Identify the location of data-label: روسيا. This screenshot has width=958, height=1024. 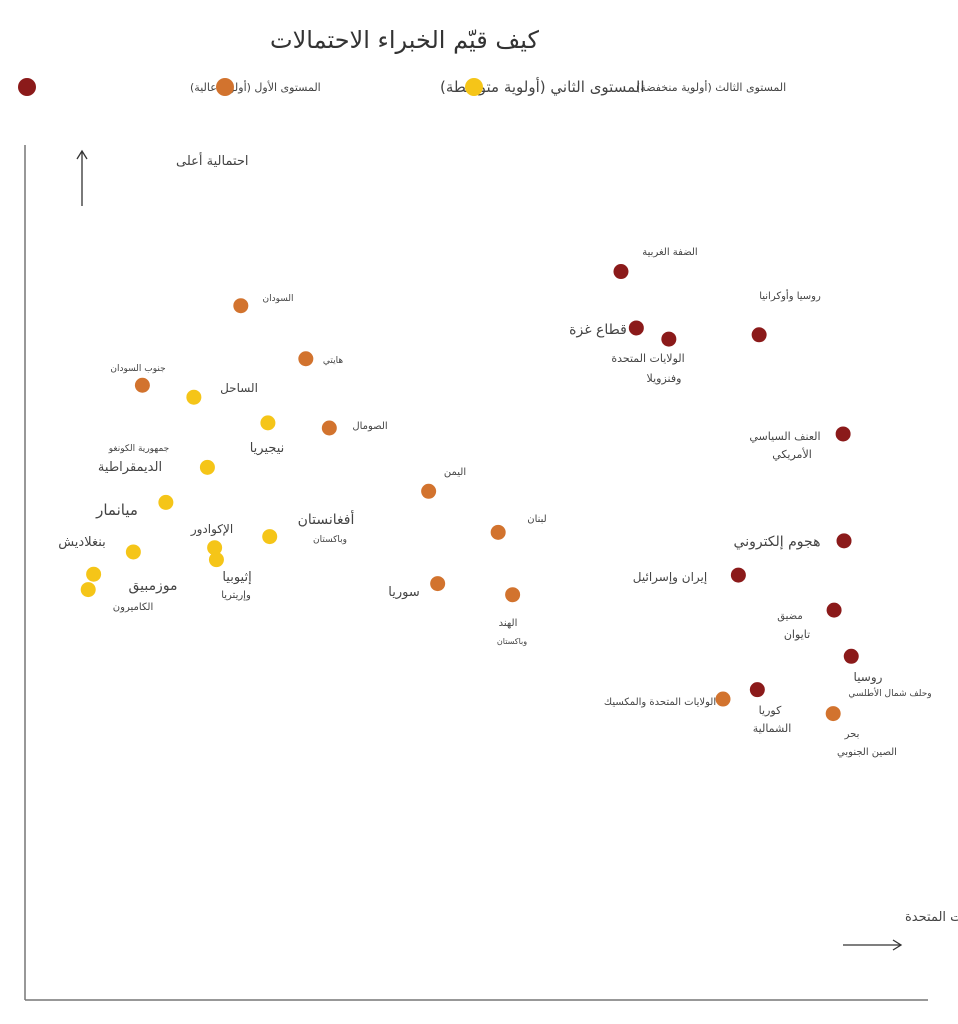
(868, 677).